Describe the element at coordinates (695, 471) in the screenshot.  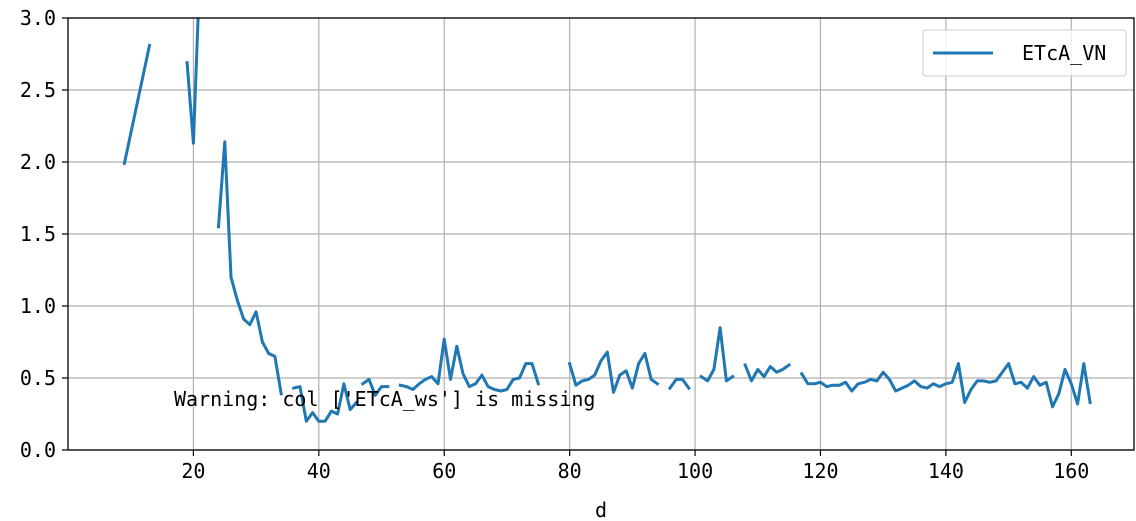
I see `x-tick-label: 100` at that location.